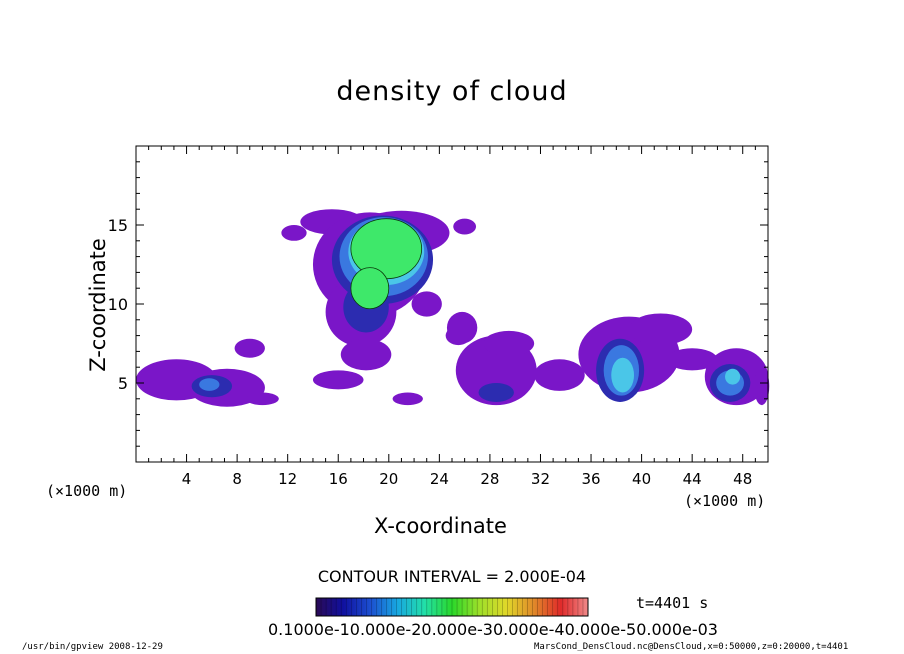 The width and height of the screenshot is (904, 654). I want to click on colorbar, so click(452, 607).